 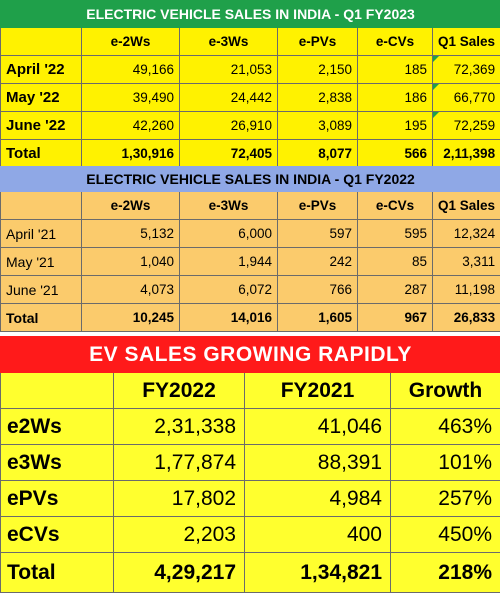 What do you see at coordinates (179, 390) in the screenshot?
I see `header-cell: FY2022` at bounding box center [179, 390].